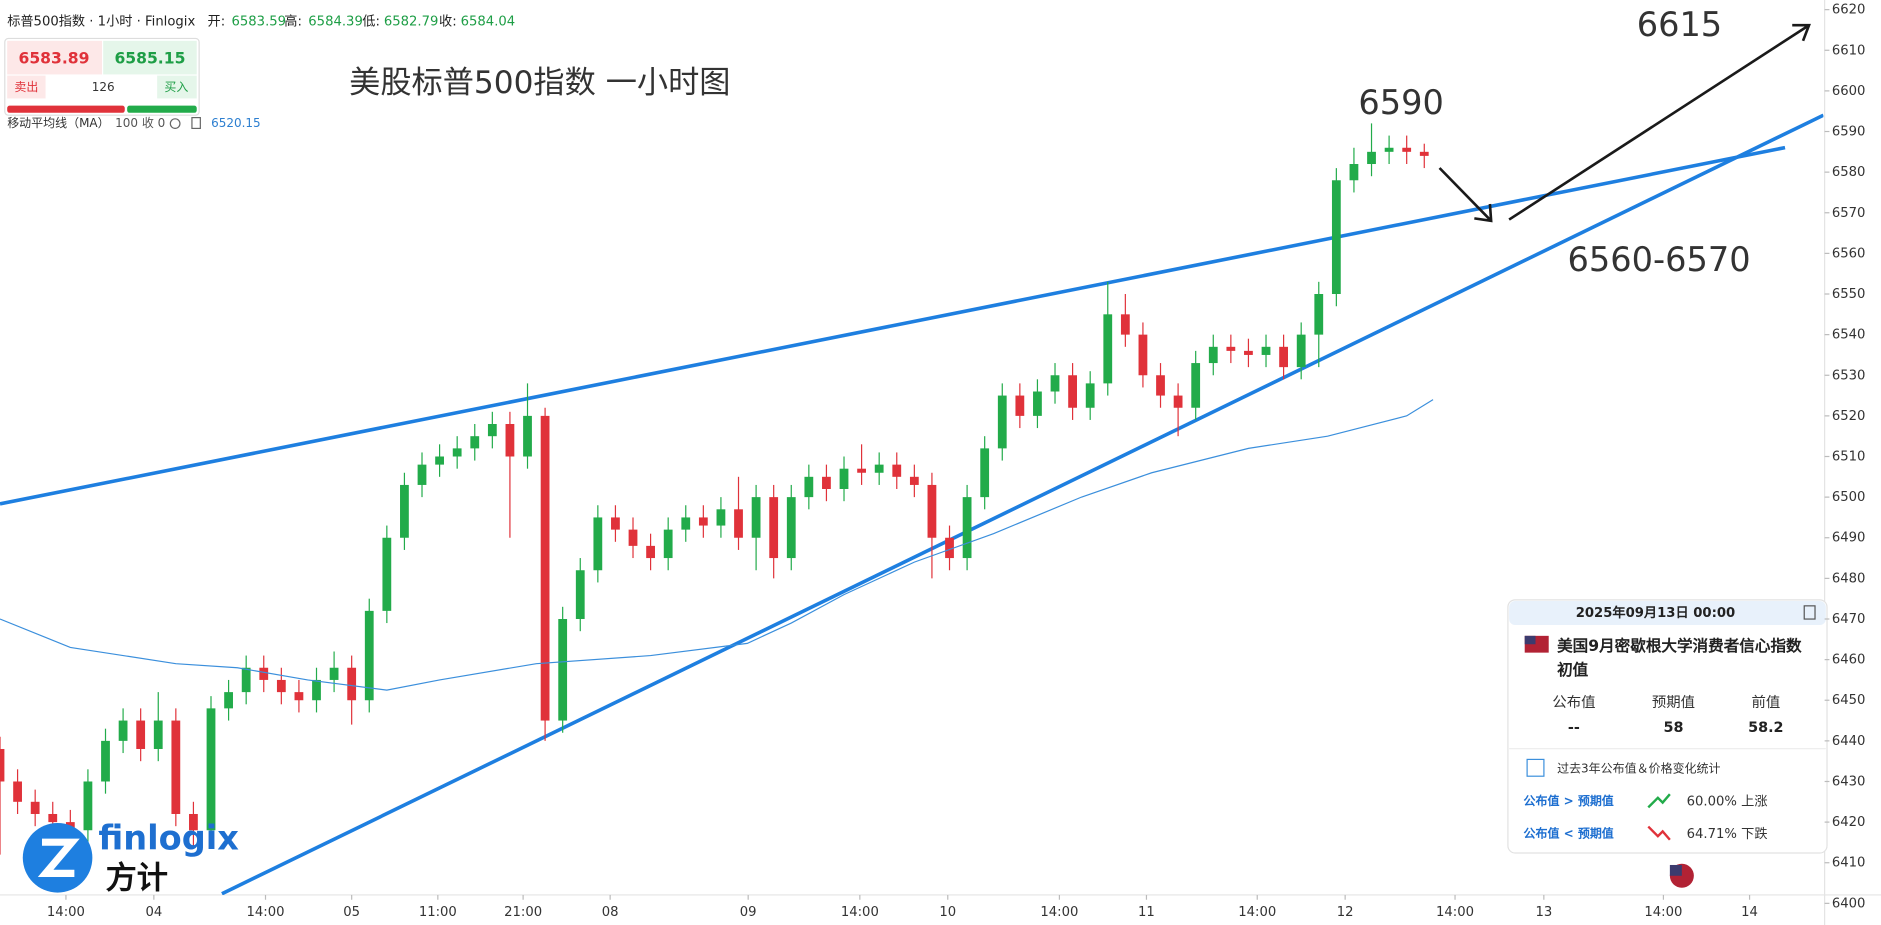 The image size is (1881, 925). I want to click on result: 64.71% 下跌, so click(1727, 834).